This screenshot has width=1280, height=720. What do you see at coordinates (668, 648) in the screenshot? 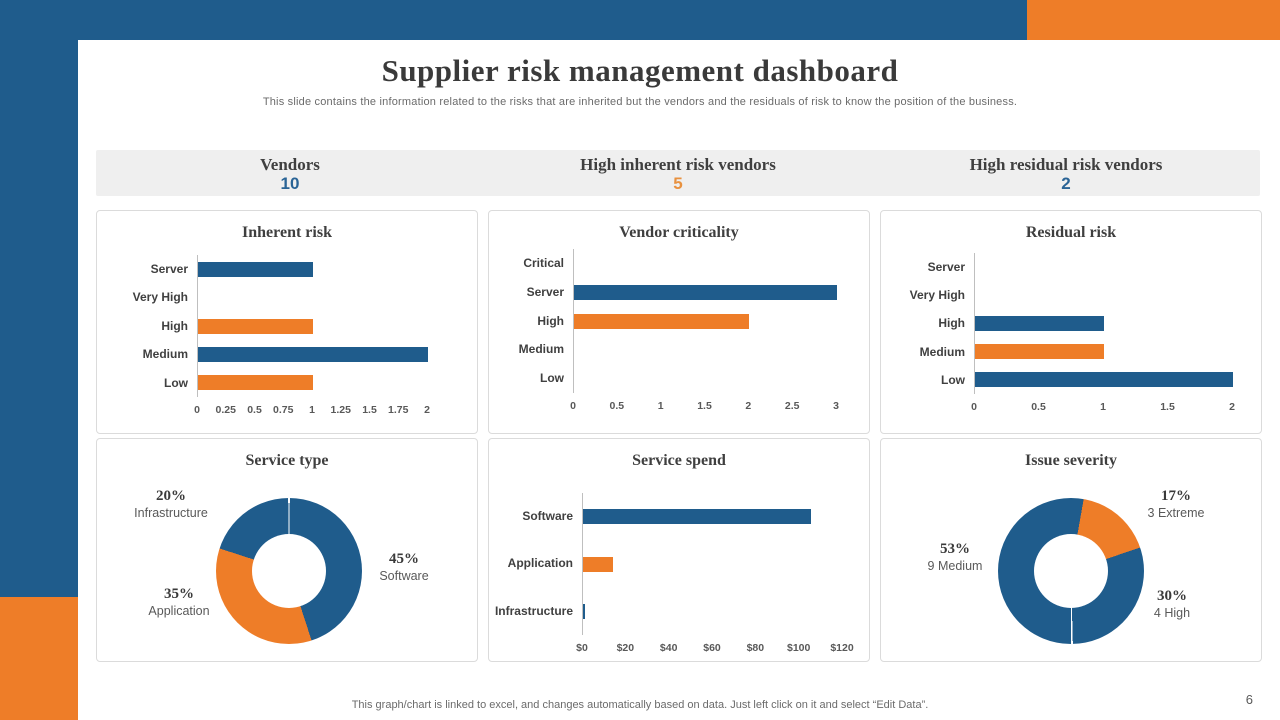
I see `tick-label: $40` at bounding box center [668, 648].